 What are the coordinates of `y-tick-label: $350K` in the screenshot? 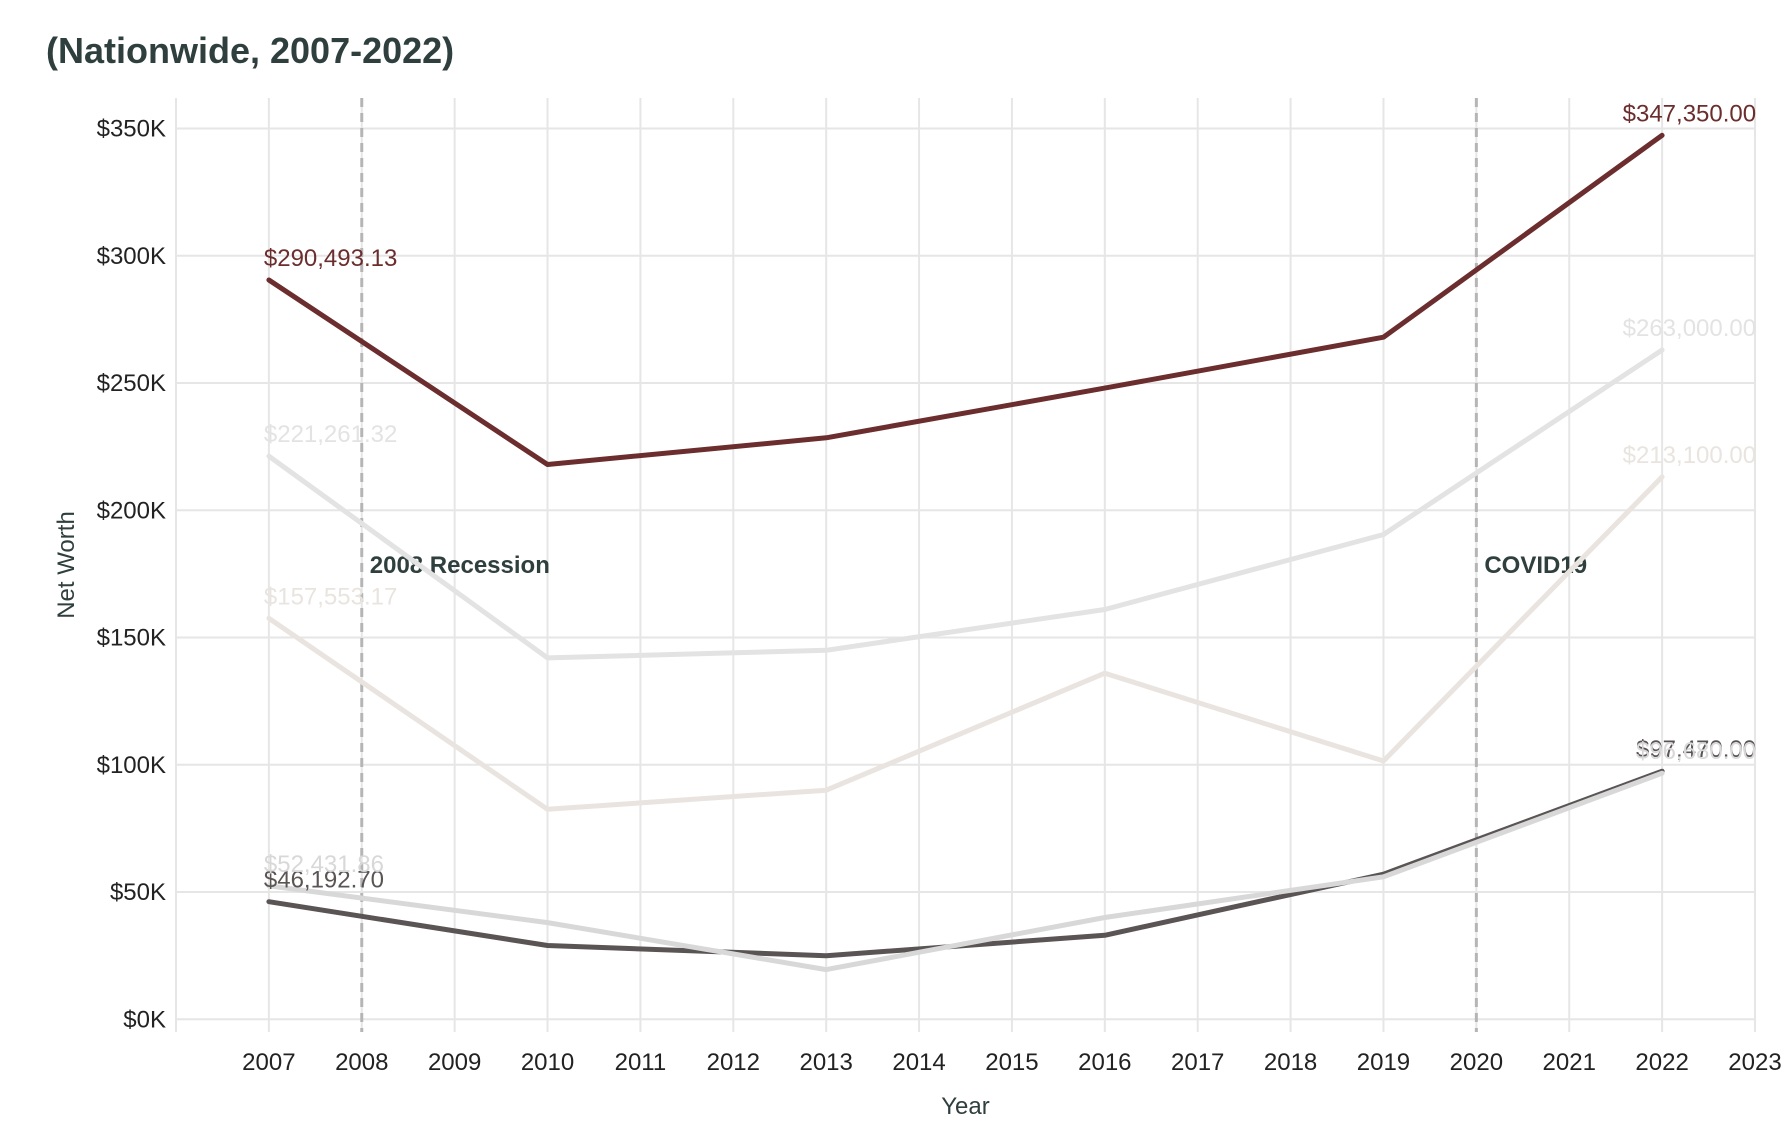 It's located at (131, 129).